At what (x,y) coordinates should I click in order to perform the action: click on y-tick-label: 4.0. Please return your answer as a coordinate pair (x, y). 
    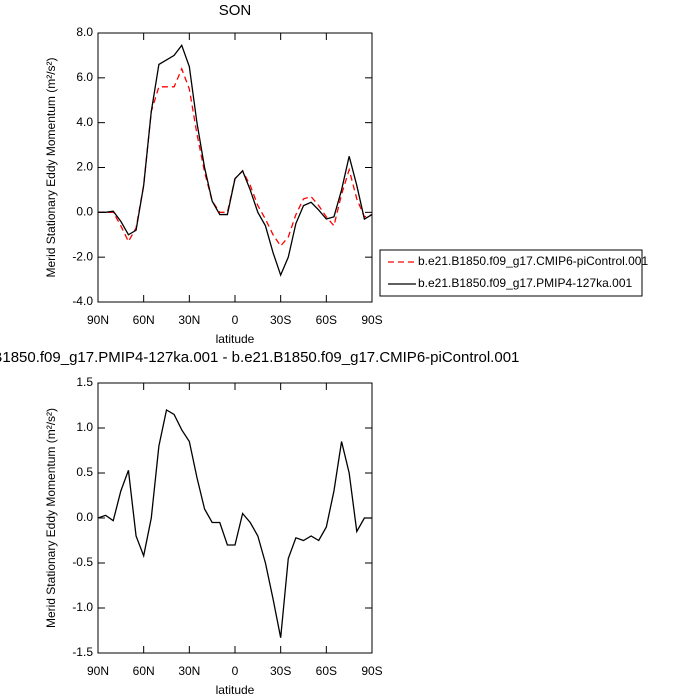
    Looking at the image, I should click on (84, 122).